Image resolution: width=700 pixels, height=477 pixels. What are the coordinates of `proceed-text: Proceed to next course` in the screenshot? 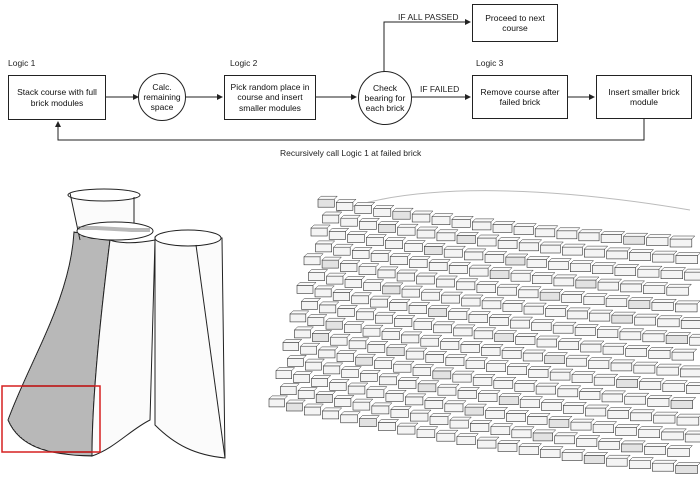 It's located at (515, 22).